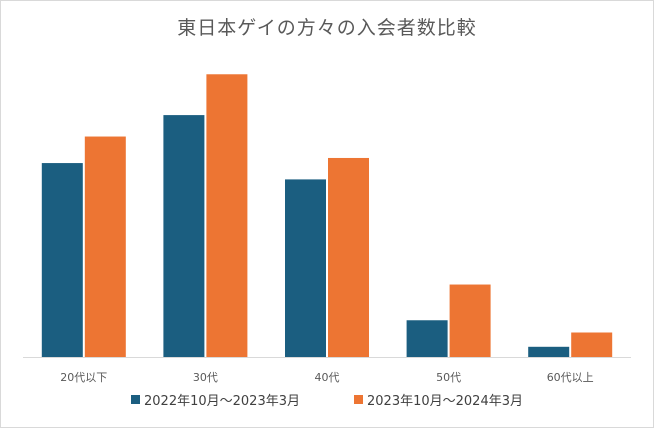 This screenshot has width=654, height=428. Describe the element at coordinates (327, 377) in the screenshot. I see `x-tick-label-3: 40代` at that location.